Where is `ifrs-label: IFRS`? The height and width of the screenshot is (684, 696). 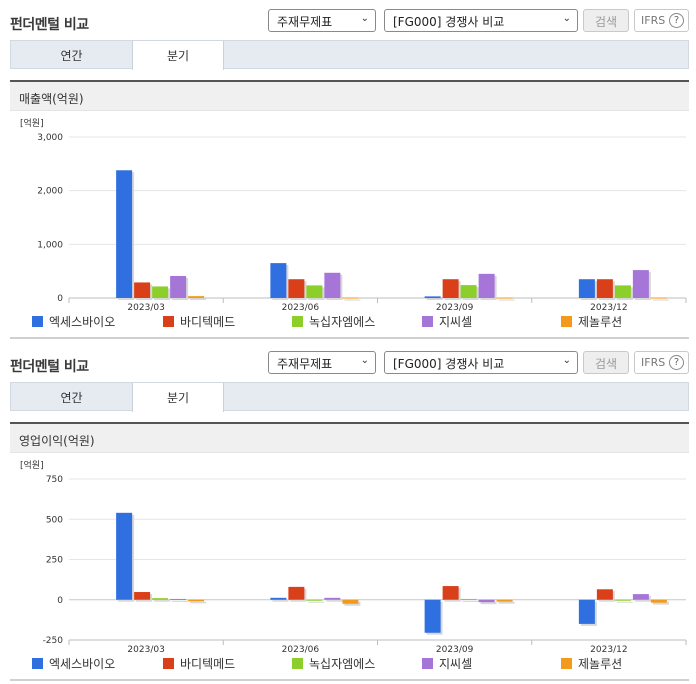
ifrs-label: IFRS is located at coordinates (653, 20).